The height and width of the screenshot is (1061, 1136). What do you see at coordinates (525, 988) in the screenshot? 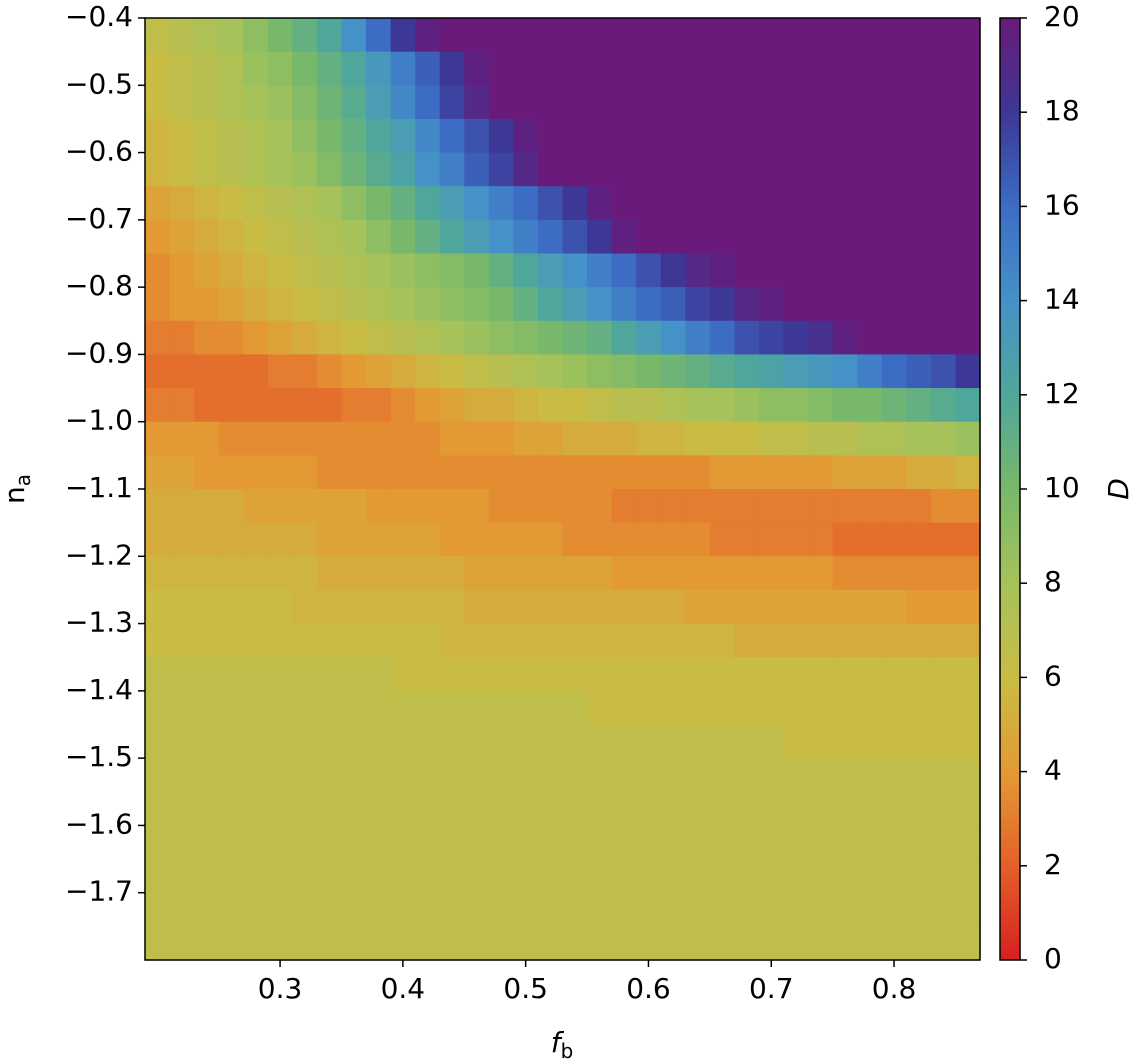
I see `x-tick-label: 0.5` at bounding box center [525, 988].